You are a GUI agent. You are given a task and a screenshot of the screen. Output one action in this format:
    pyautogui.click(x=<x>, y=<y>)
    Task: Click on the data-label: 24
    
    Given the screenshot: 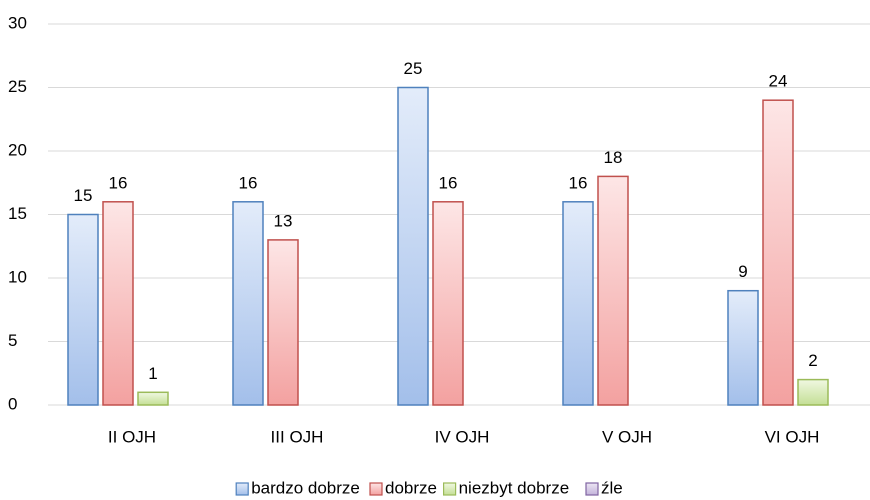 What is the action you would take?
    pyautogui.click(x=778, y=81)
    